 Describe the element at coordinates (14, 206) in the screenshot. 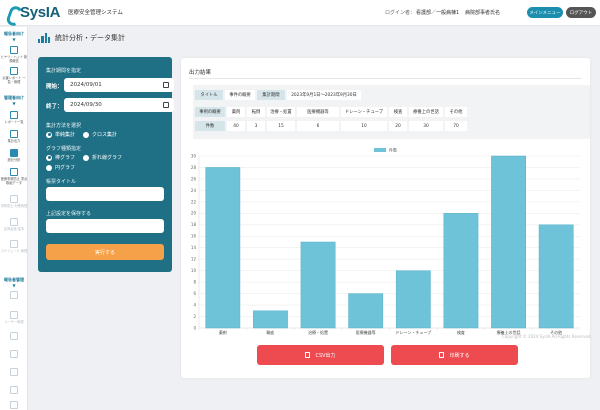

I see `sidebar-item-label: 事故防止 対策管理` at that location.